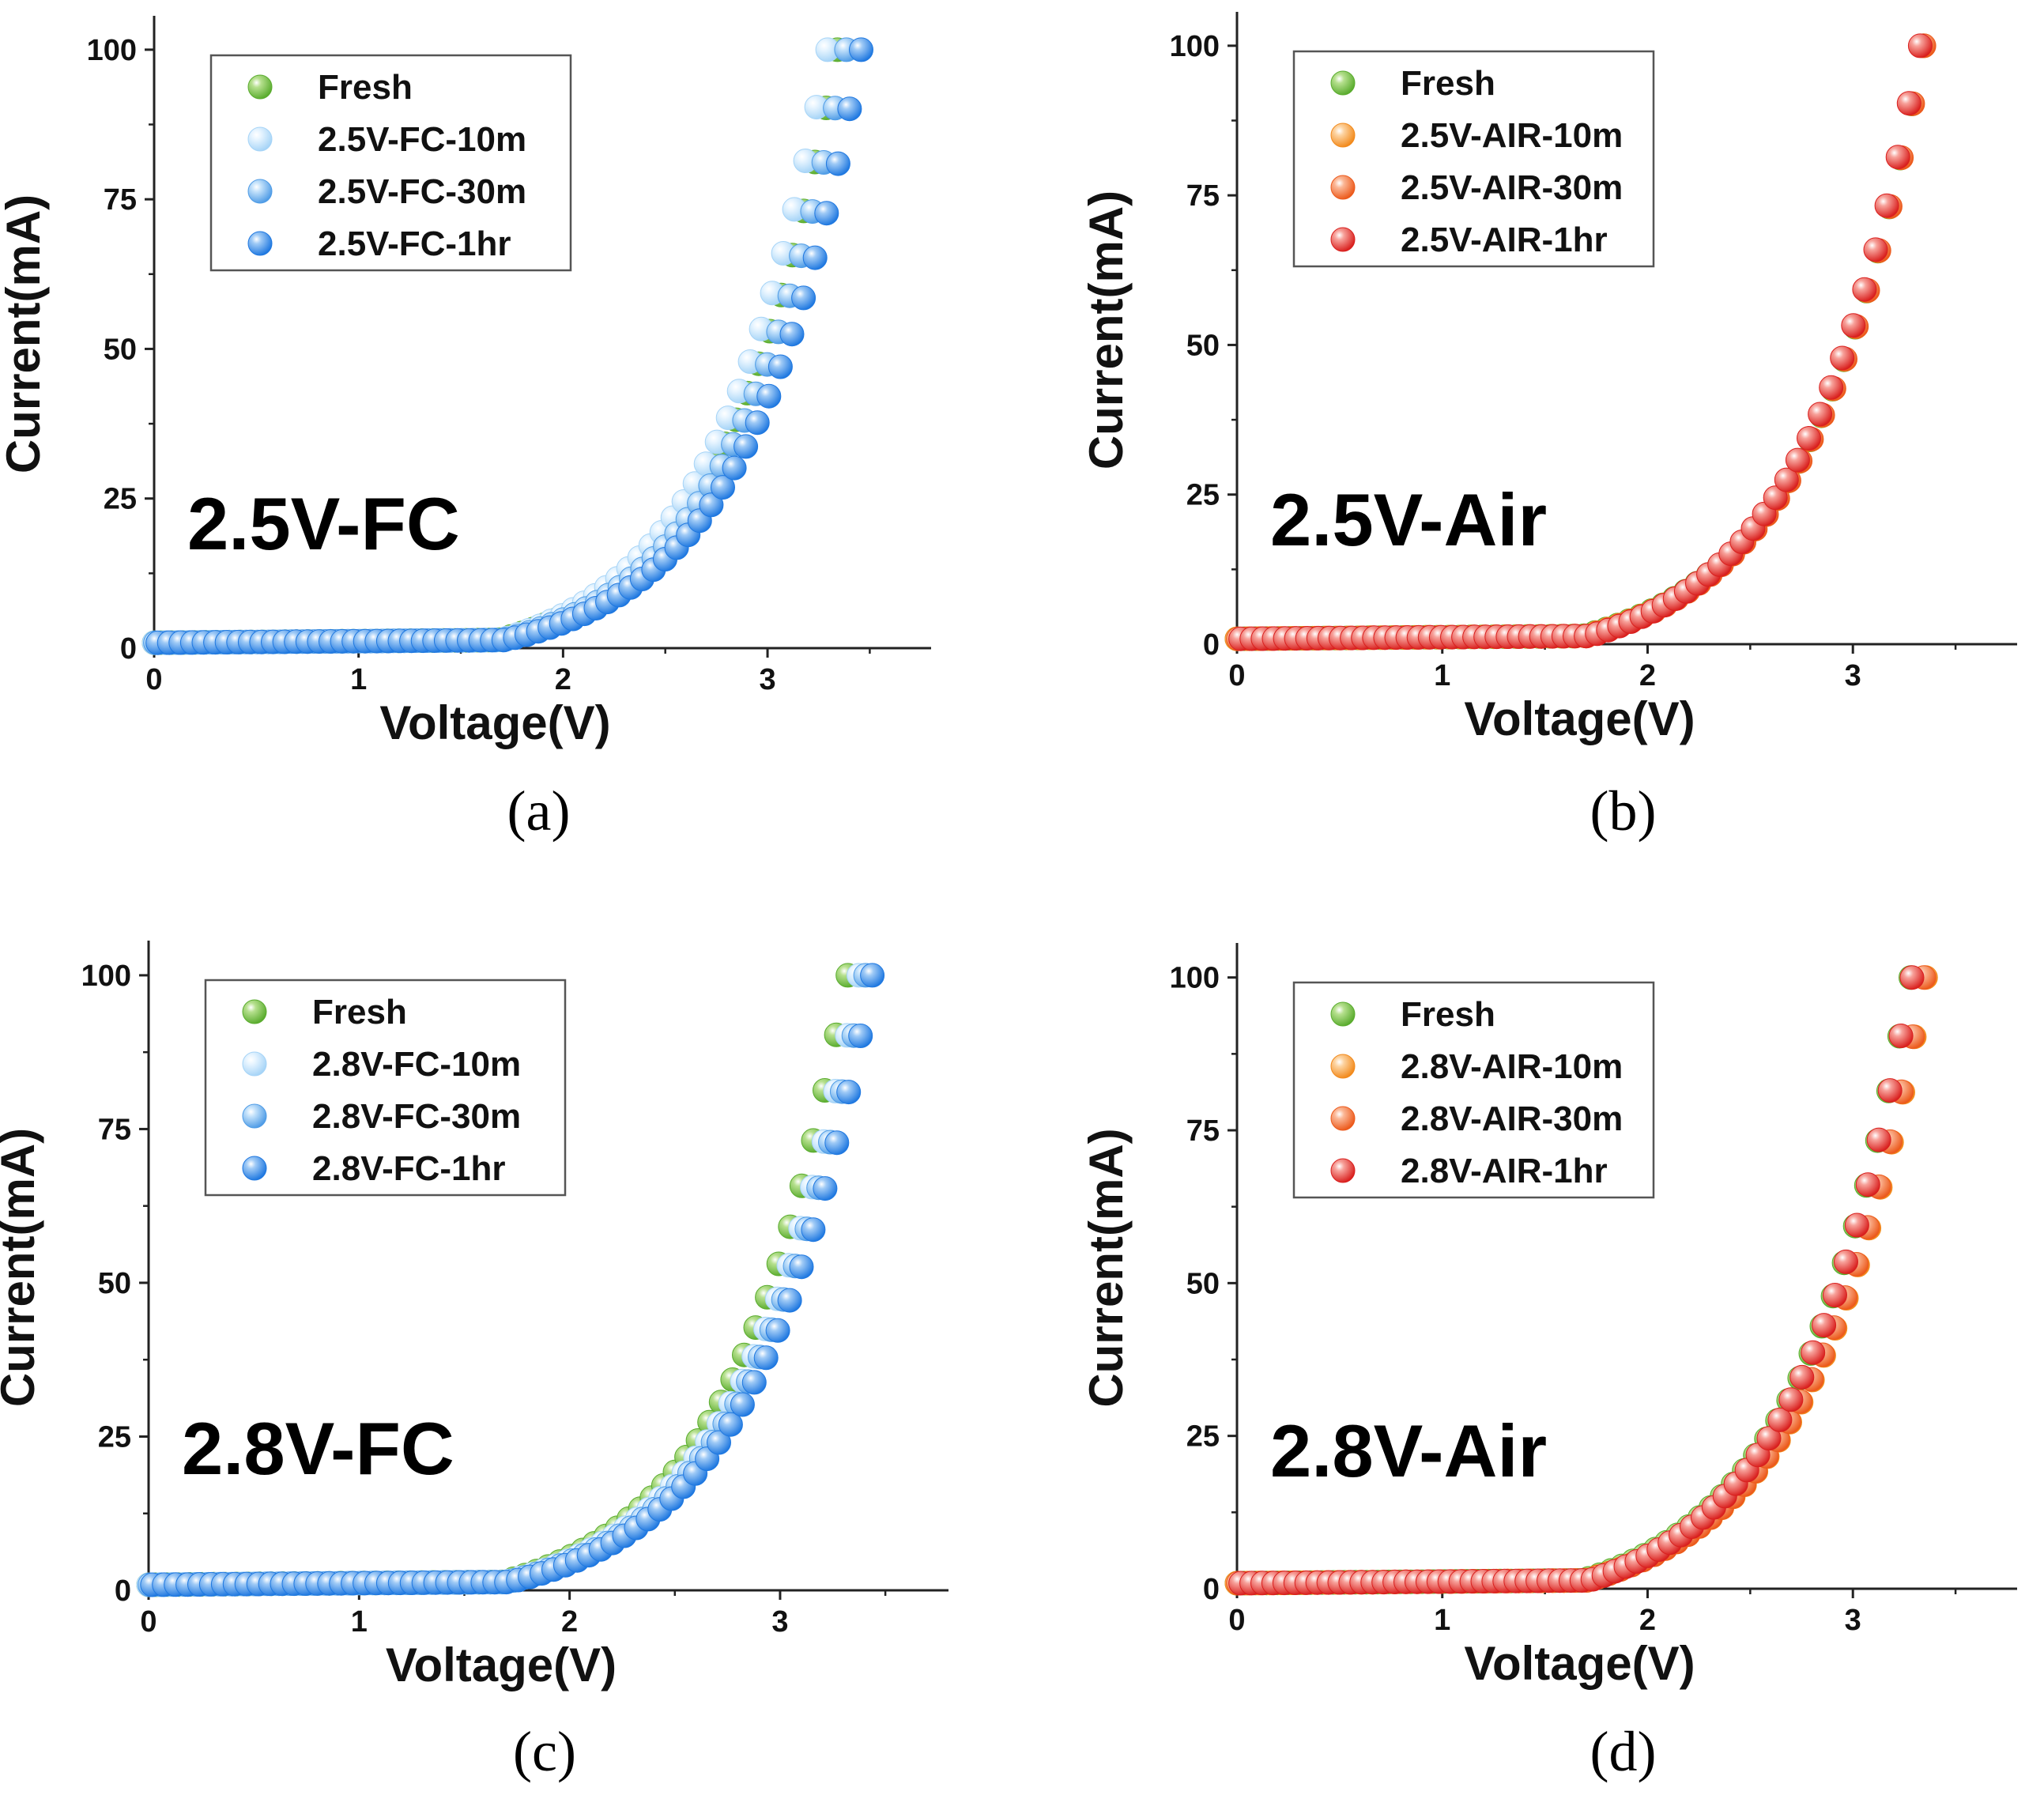  Describe the element at coordinates (1203, 495) in the screenshot. I see `y-tick-label: 25` at that location.